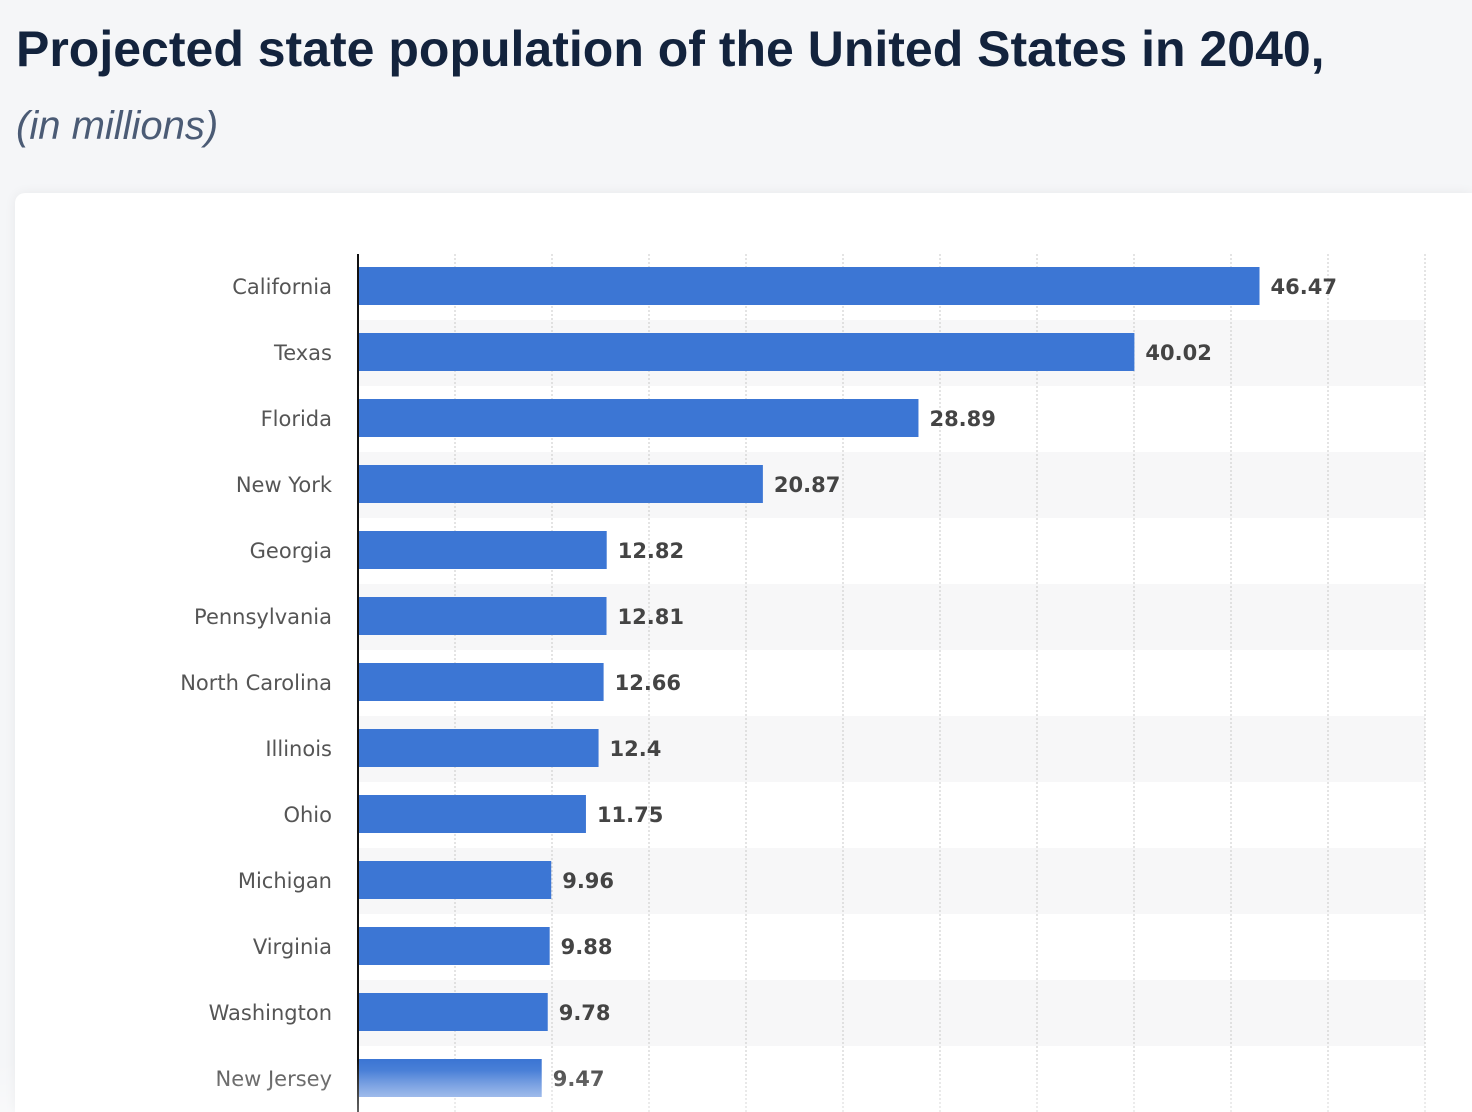 This screenshot has height=1112, width=1472. I want to click on category-label: Michigan, so click(285, 881).